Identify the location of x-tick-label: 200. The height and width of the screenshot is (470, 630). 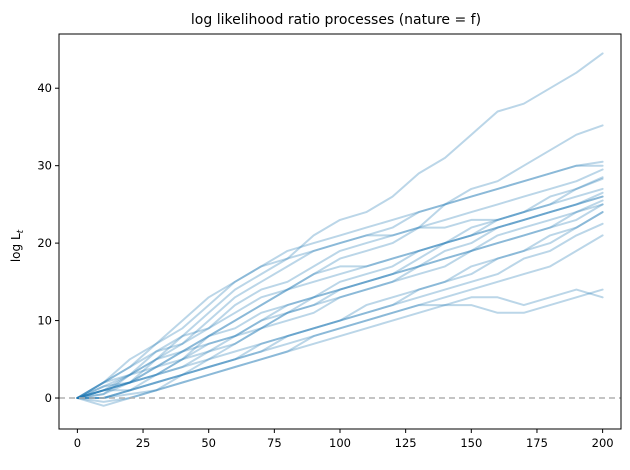
(603, 443).